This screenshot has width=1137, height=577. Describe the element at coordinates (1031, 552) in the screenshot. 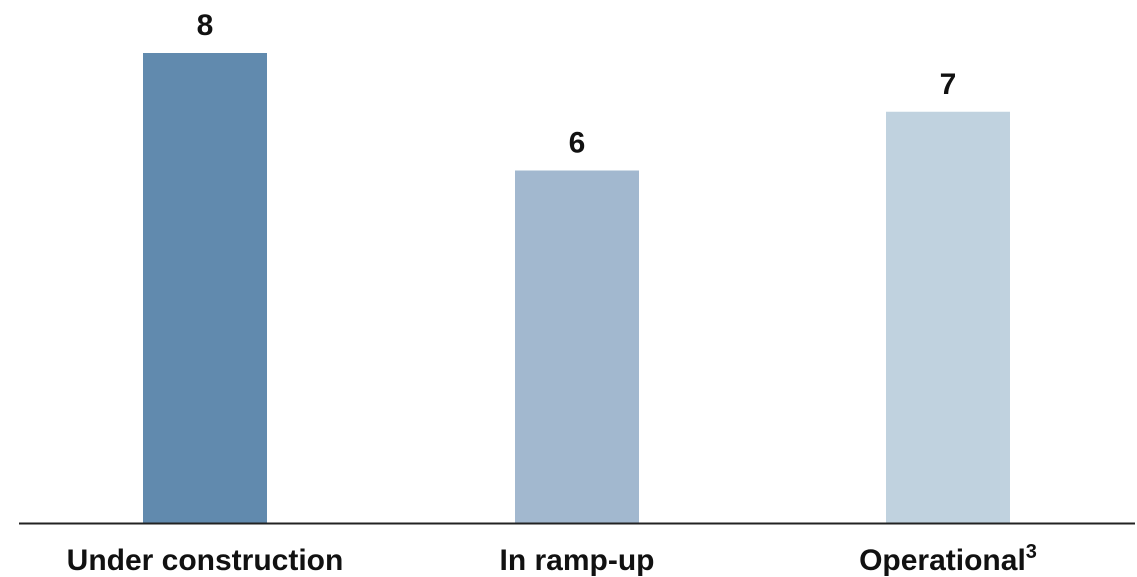

I see `footnote-superscript: 3` at that location.